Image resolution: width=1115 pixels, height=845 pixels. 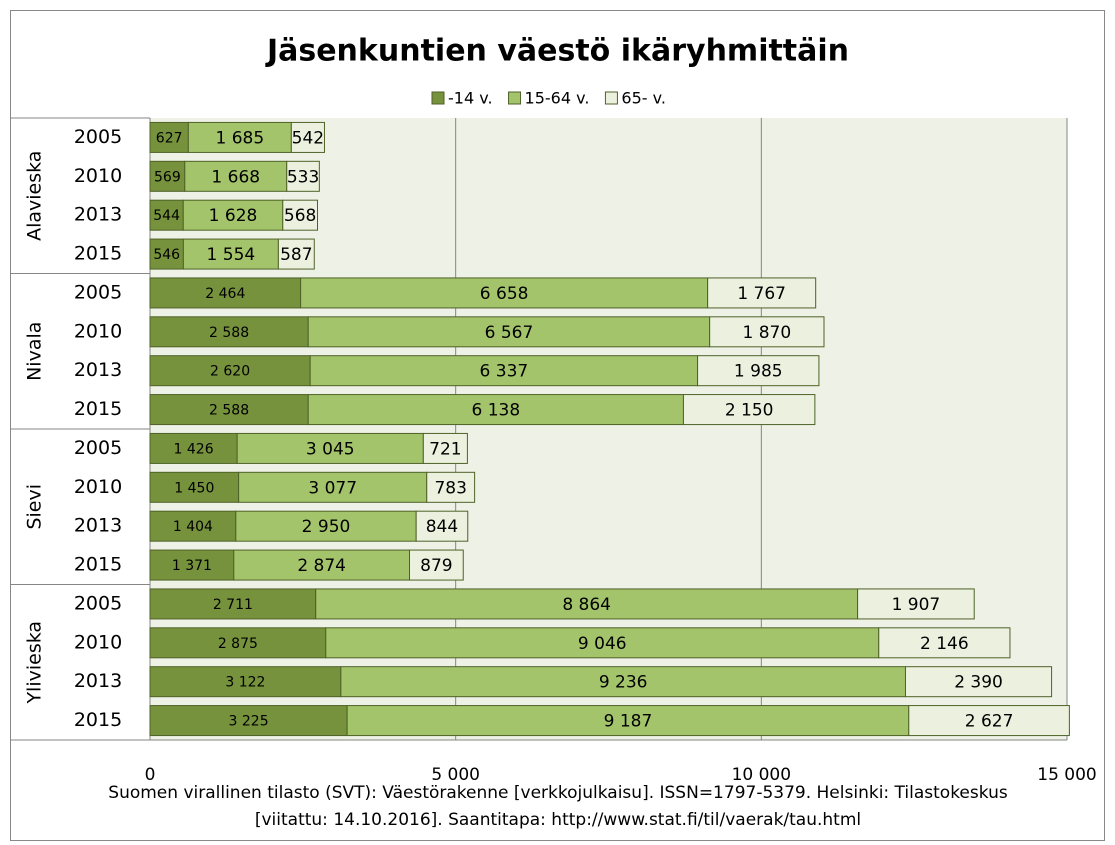 I want to click on data-label: 2 464, so click(x=225, y=294).